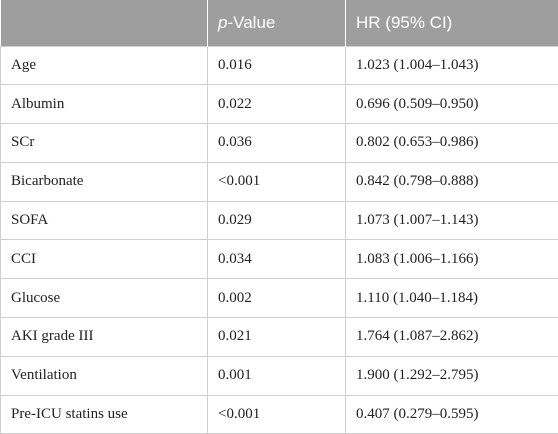  Describe the element at coordinates (104, 259) in the screenshot. I see `cell-variable: CCI` at that location.